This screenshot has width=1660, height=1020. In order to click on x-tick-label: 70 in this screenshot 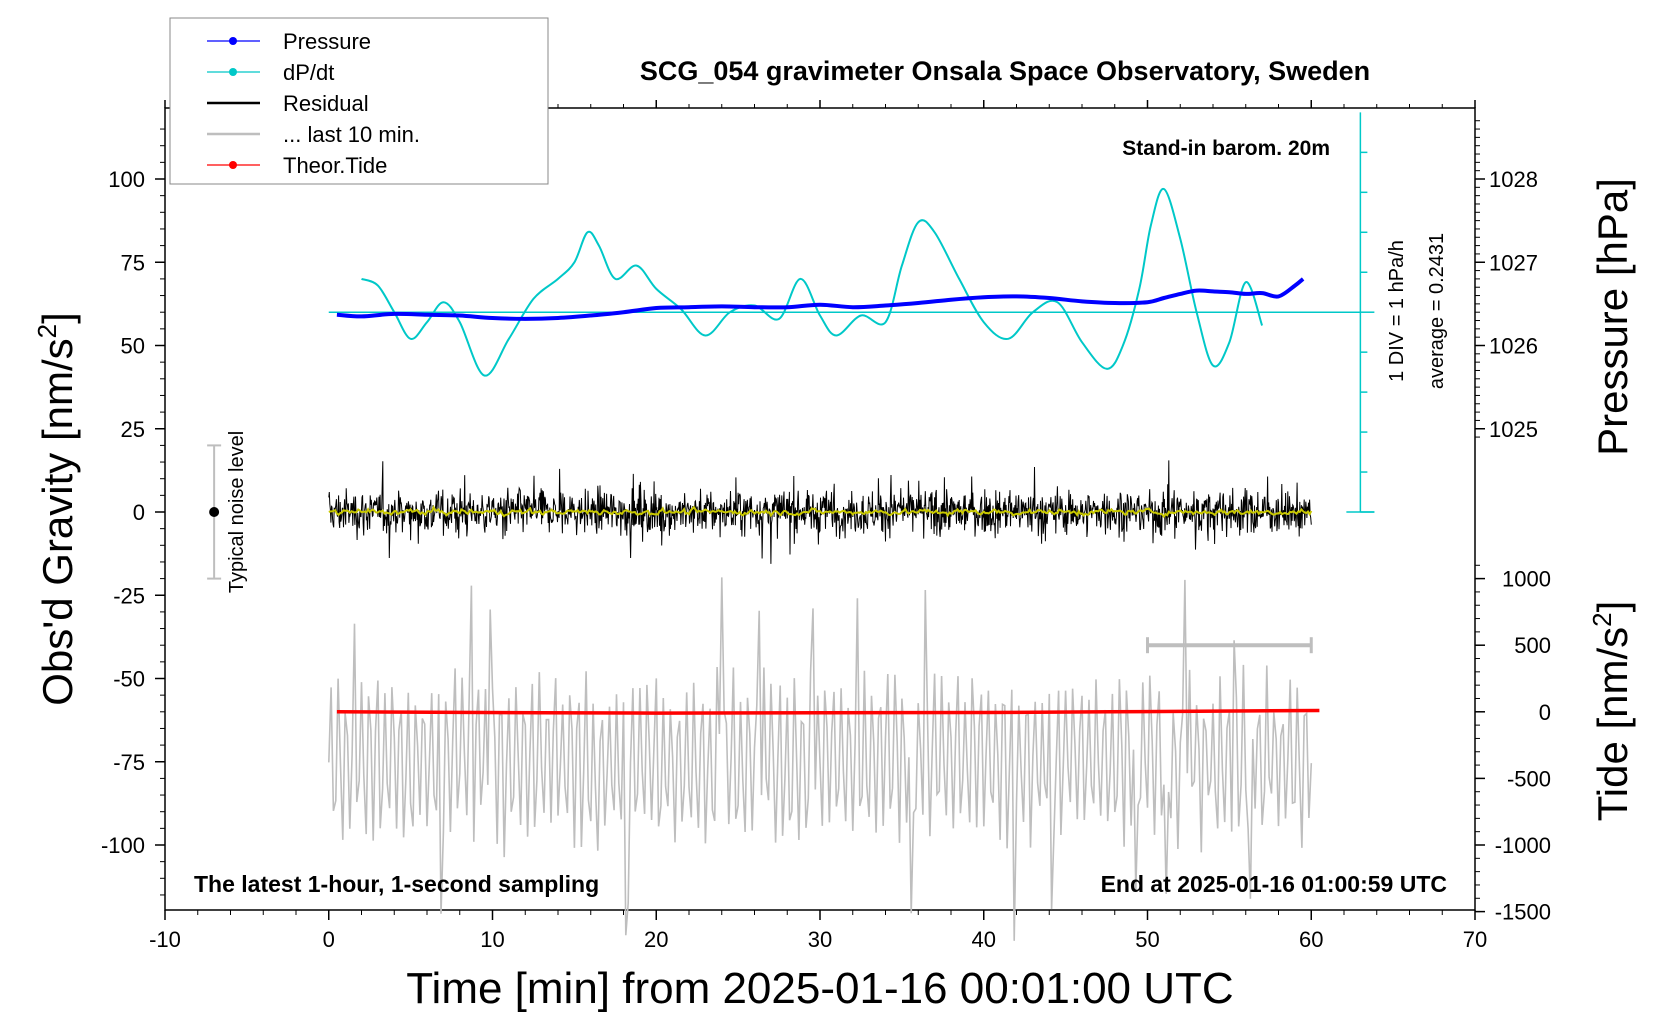, I will do `click(1475, 939)`.